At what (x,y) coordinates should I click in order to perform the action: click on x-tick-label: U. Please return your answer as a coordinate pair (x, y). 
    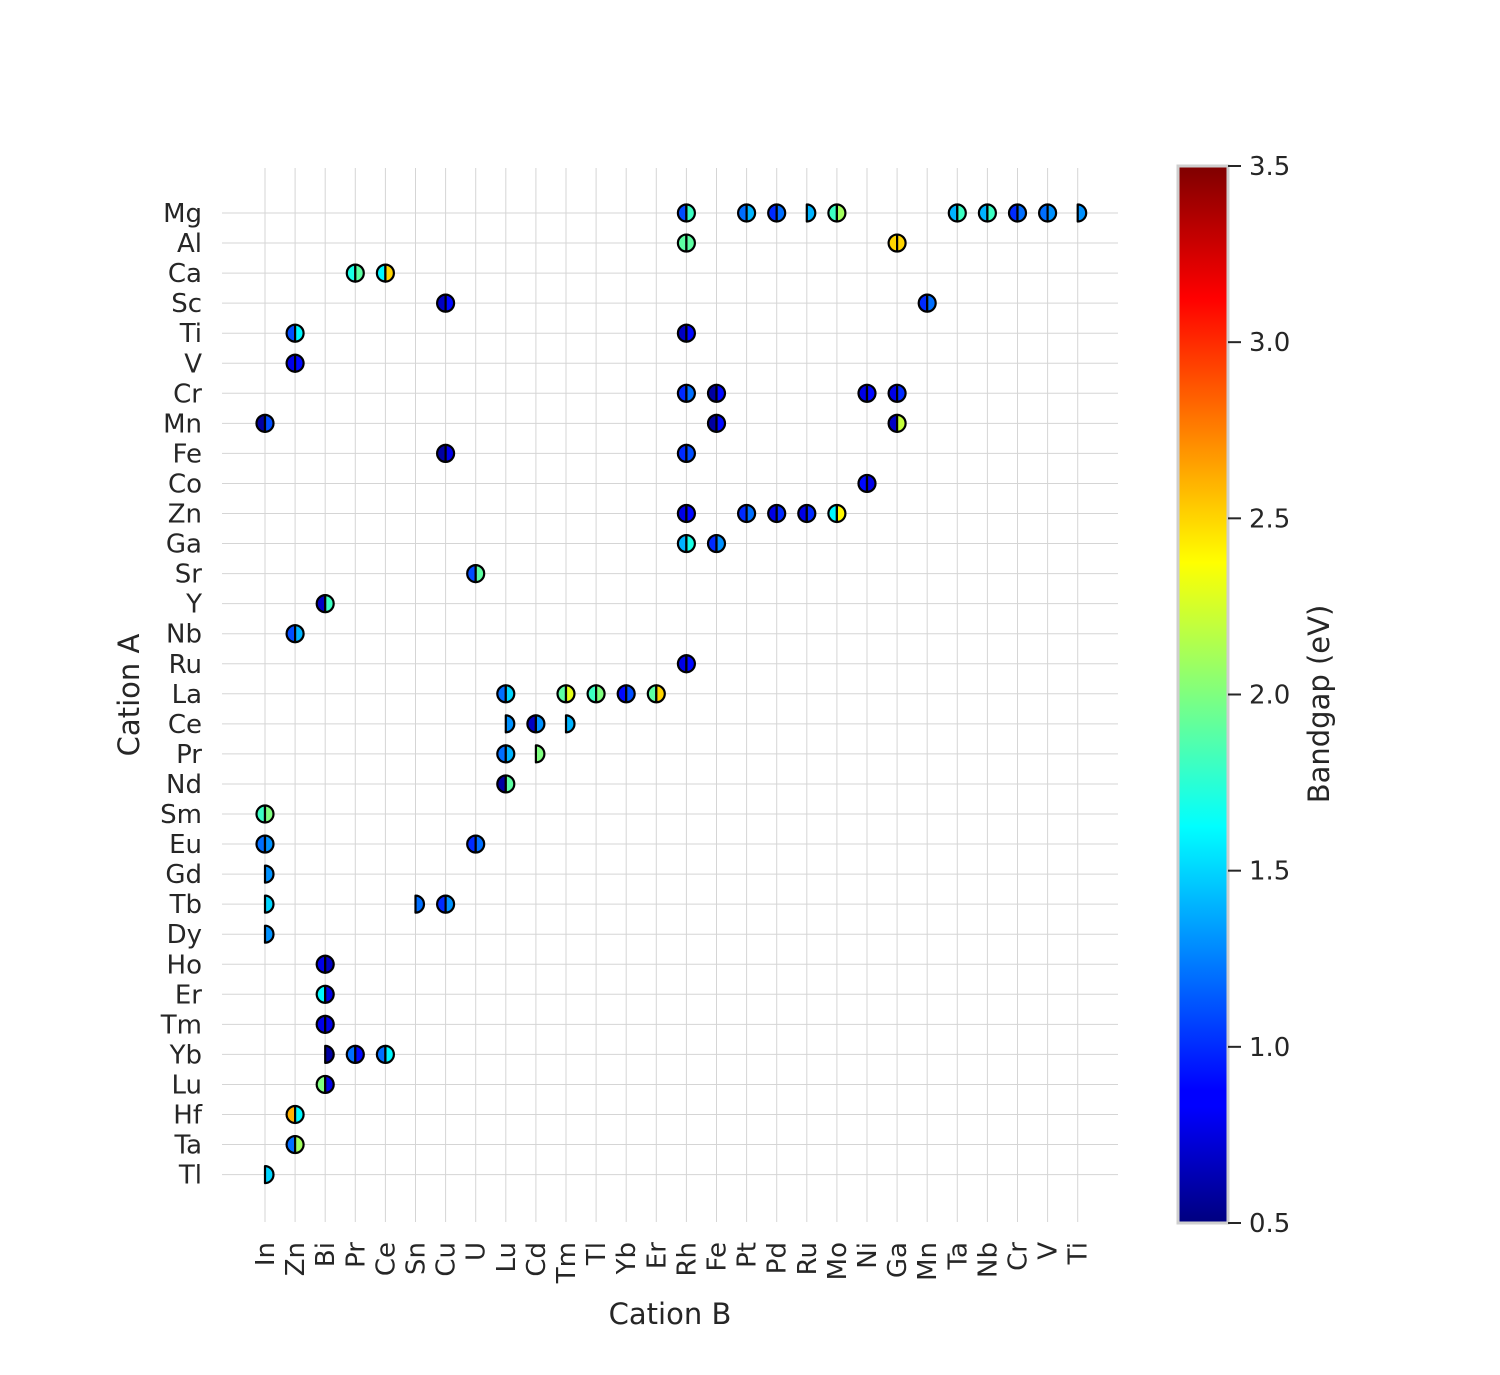
    Looking at the image, I should click on (477, 1251).